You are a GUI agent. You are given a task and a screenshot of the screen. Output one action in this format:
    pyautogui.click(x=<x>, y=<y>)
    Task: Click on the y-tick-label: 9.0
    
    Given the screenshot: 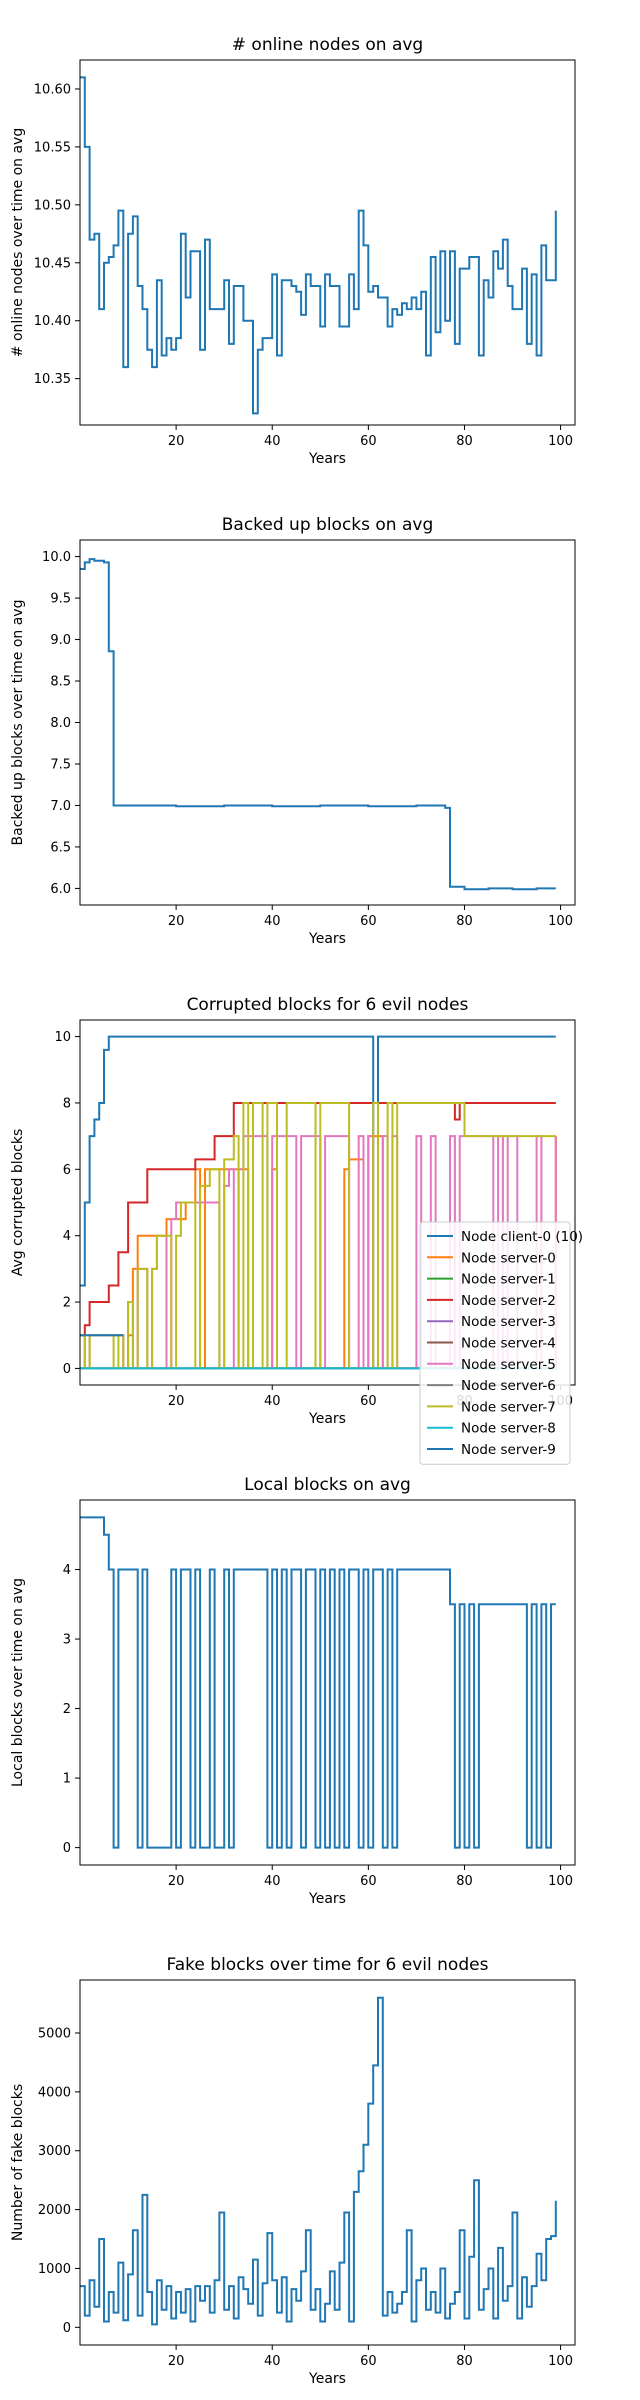 What is the action you would take?
    pyautogui.click(x=60, y=640)
    